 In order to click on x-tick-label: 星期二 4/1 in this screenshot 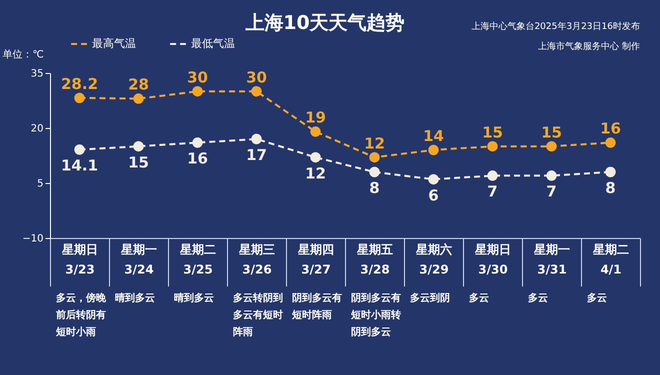, I will do `click(610, 259)`.